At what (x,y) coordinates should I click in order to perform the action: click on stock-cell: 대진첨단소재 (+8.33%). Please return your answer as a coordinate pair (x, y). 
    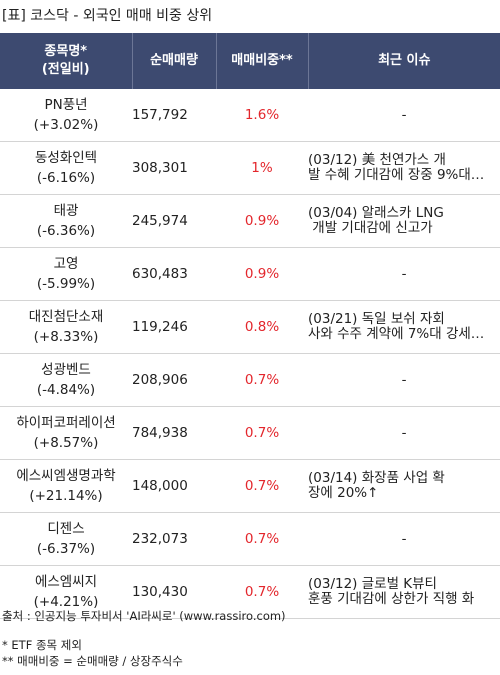
    Looking at the image, I should click on (66, 327).